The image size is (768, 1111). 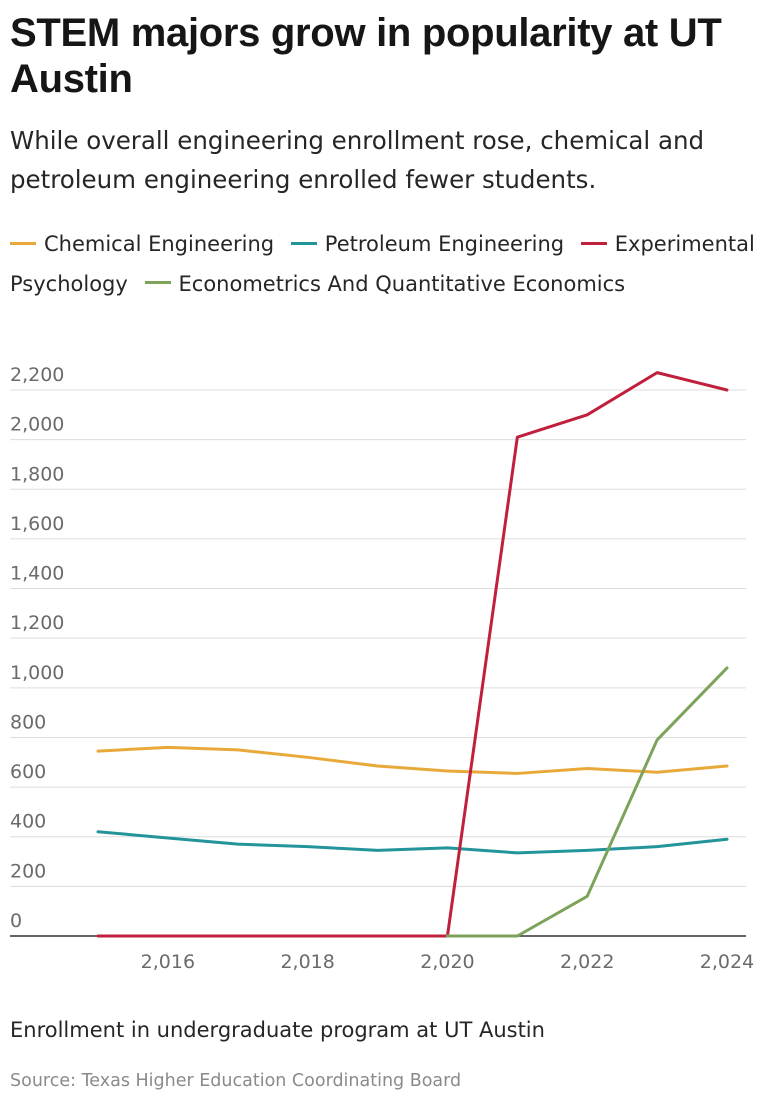 I want to click on x-tick-label: 2,024, so click(x=727, y=962).